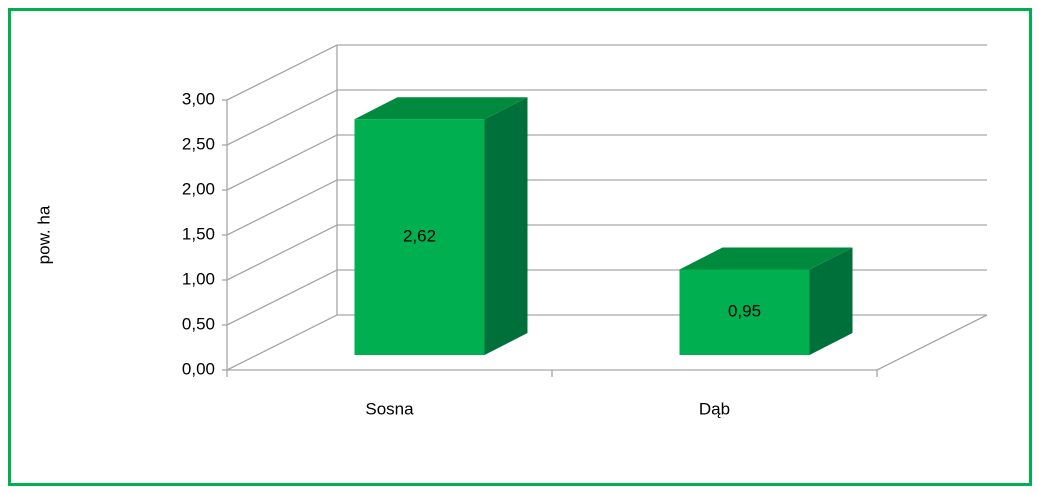 The height and width of the screenshot is (493, 1038). I want to click on floor-right, so click(932, 342).